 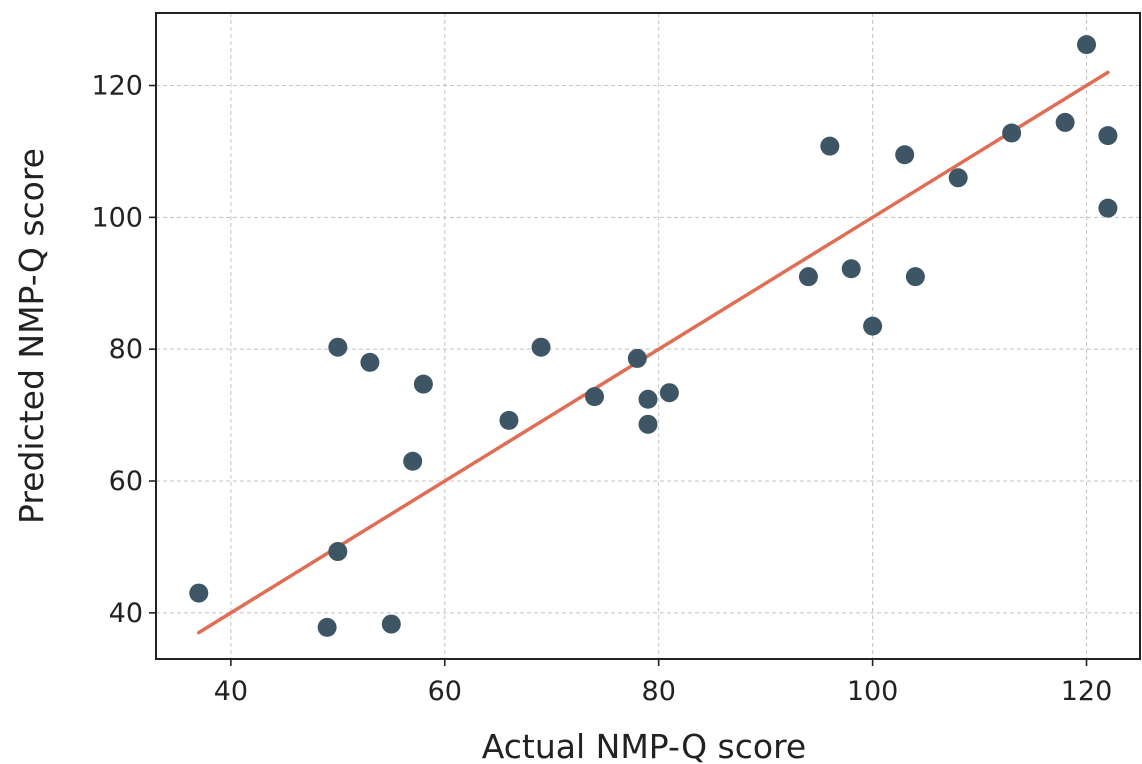 What do you see at coordinates (445, 691) in the screenshot?
I see `x-tick-label: 60` at bounding box center [445, 691].